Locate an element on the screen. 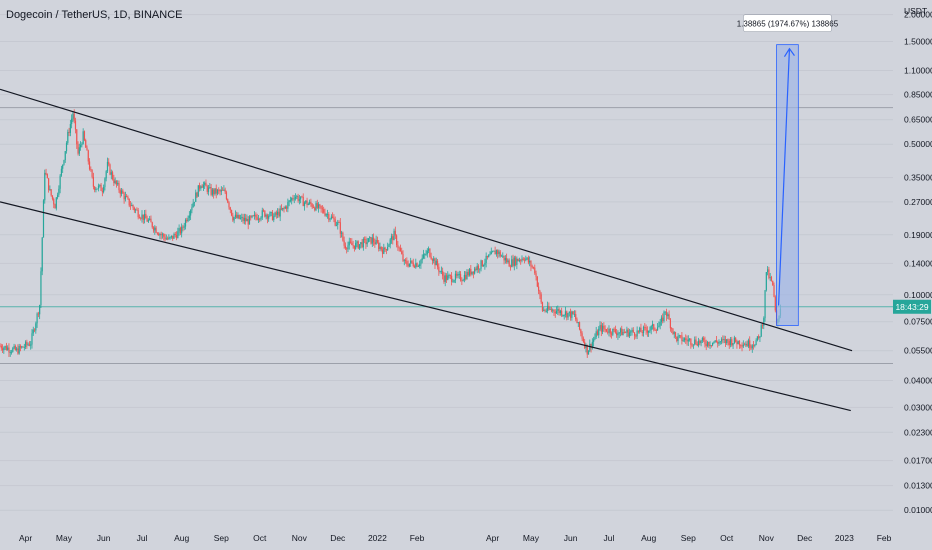  projection: 1.38865 (1974.67%) 138865 is located at coordinates (788, 170).